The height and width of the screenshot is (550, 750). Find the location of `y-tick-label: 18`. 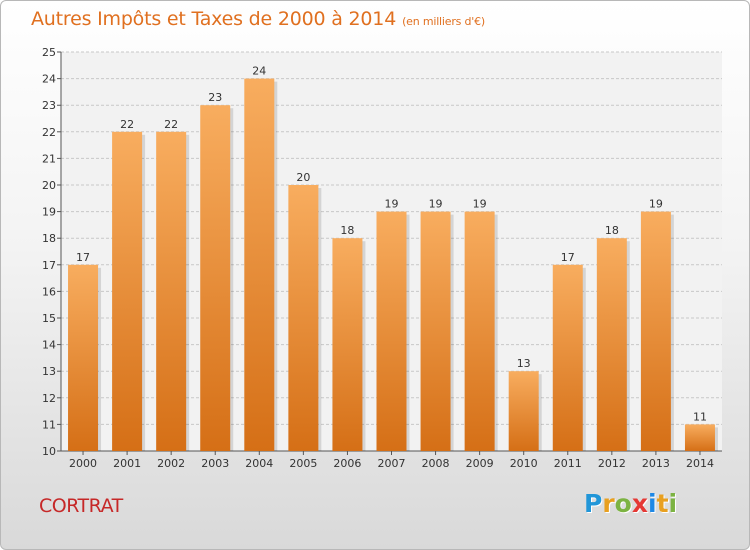

y-tick-label: 18 is located at coordinates (49, 238).